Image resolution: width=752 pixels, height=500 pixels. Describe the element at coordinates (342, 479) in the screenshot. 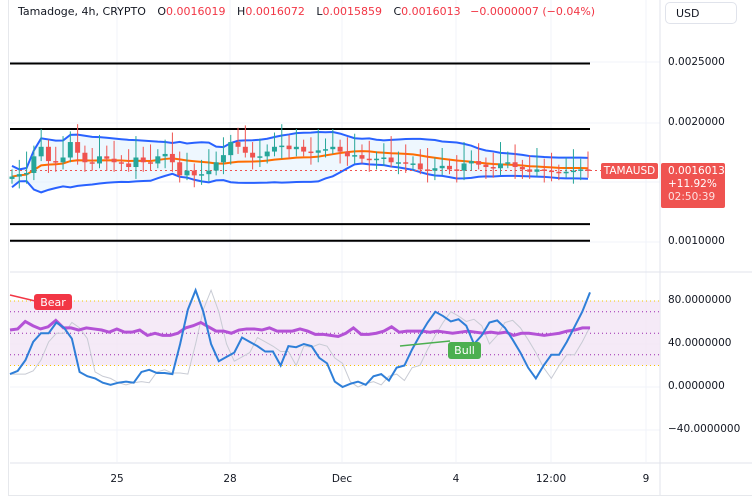

I see `time-tick: Dec` at that location.